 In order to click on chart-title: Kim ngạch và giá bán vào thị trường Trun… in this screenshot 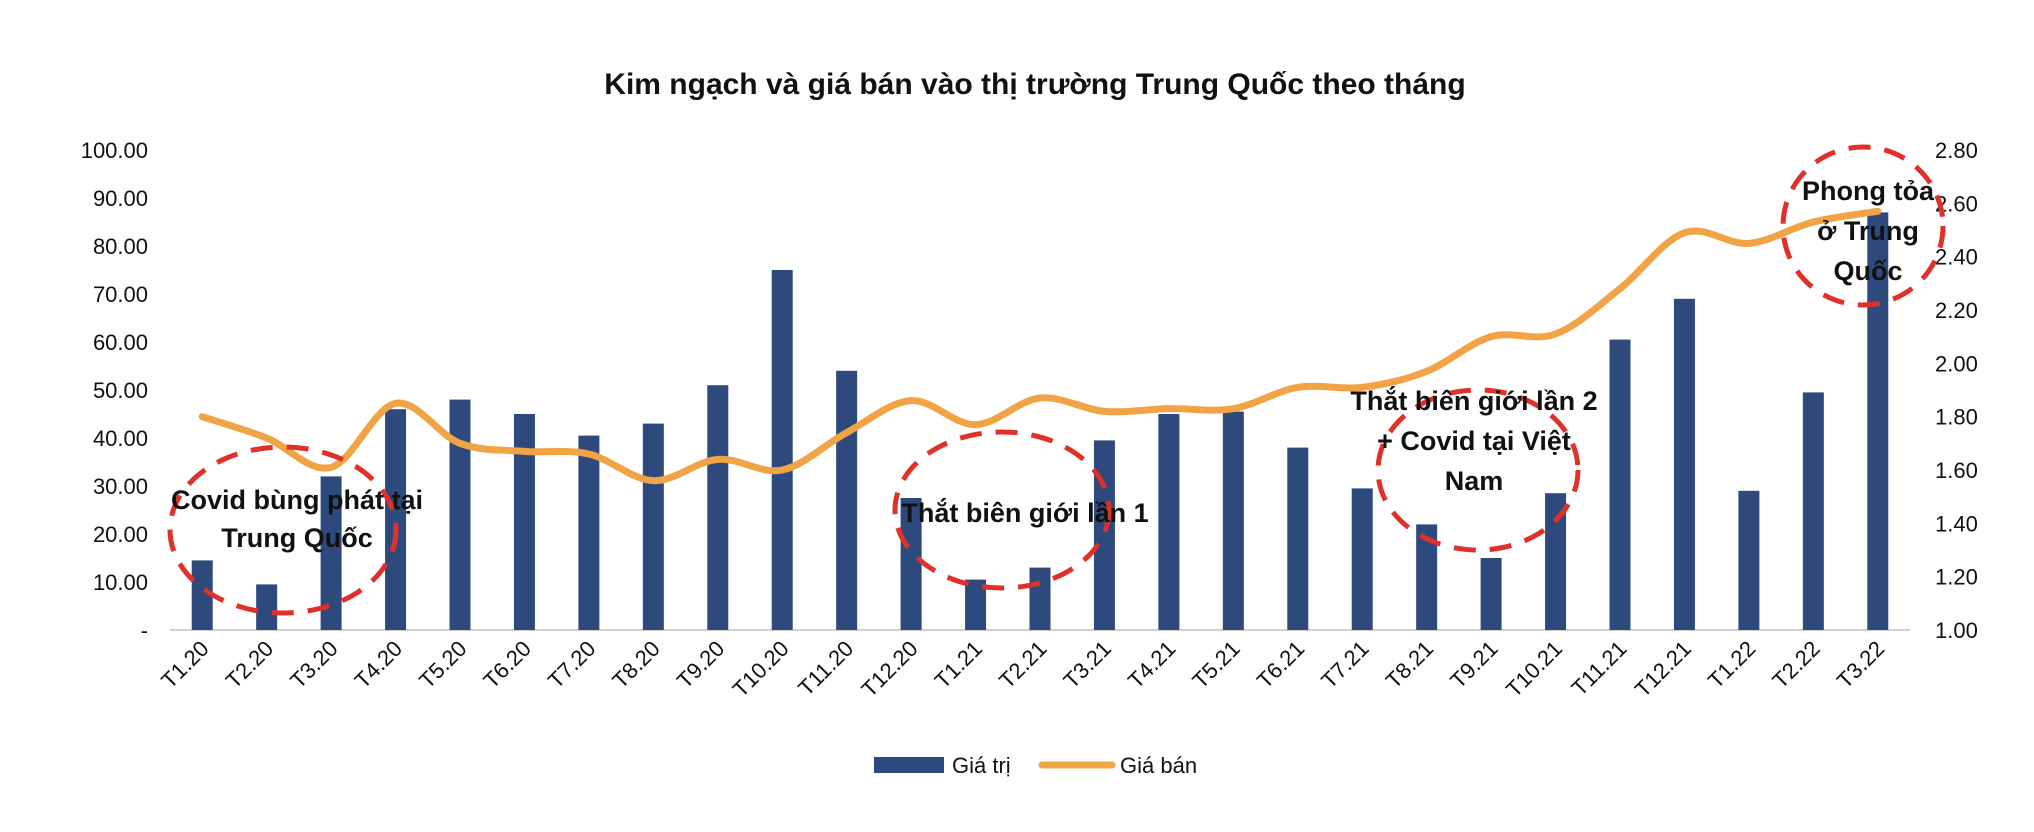, I will do `click(1034, 84)`.